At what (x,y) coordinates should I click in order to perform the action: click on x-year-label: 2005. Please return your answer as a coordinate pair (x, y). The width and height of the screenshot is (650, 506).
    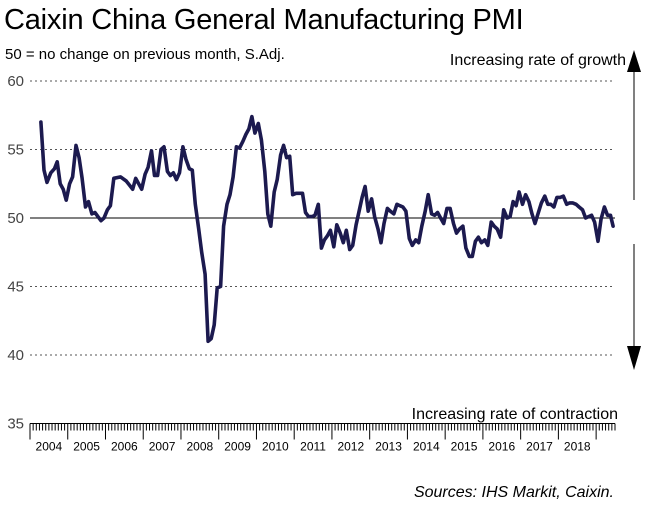
    Looking at the image, I should click on (86, 447).